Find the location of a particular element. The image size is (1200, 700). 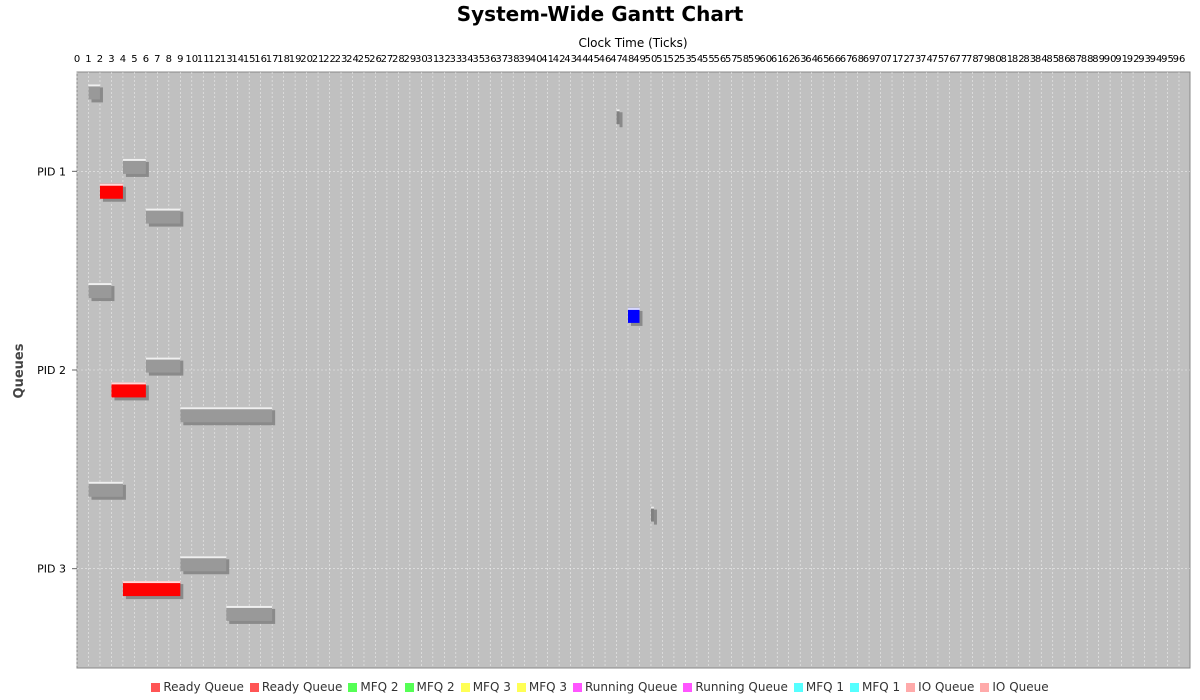

x-tick-label: 59 is located at coordinates (754, 59).